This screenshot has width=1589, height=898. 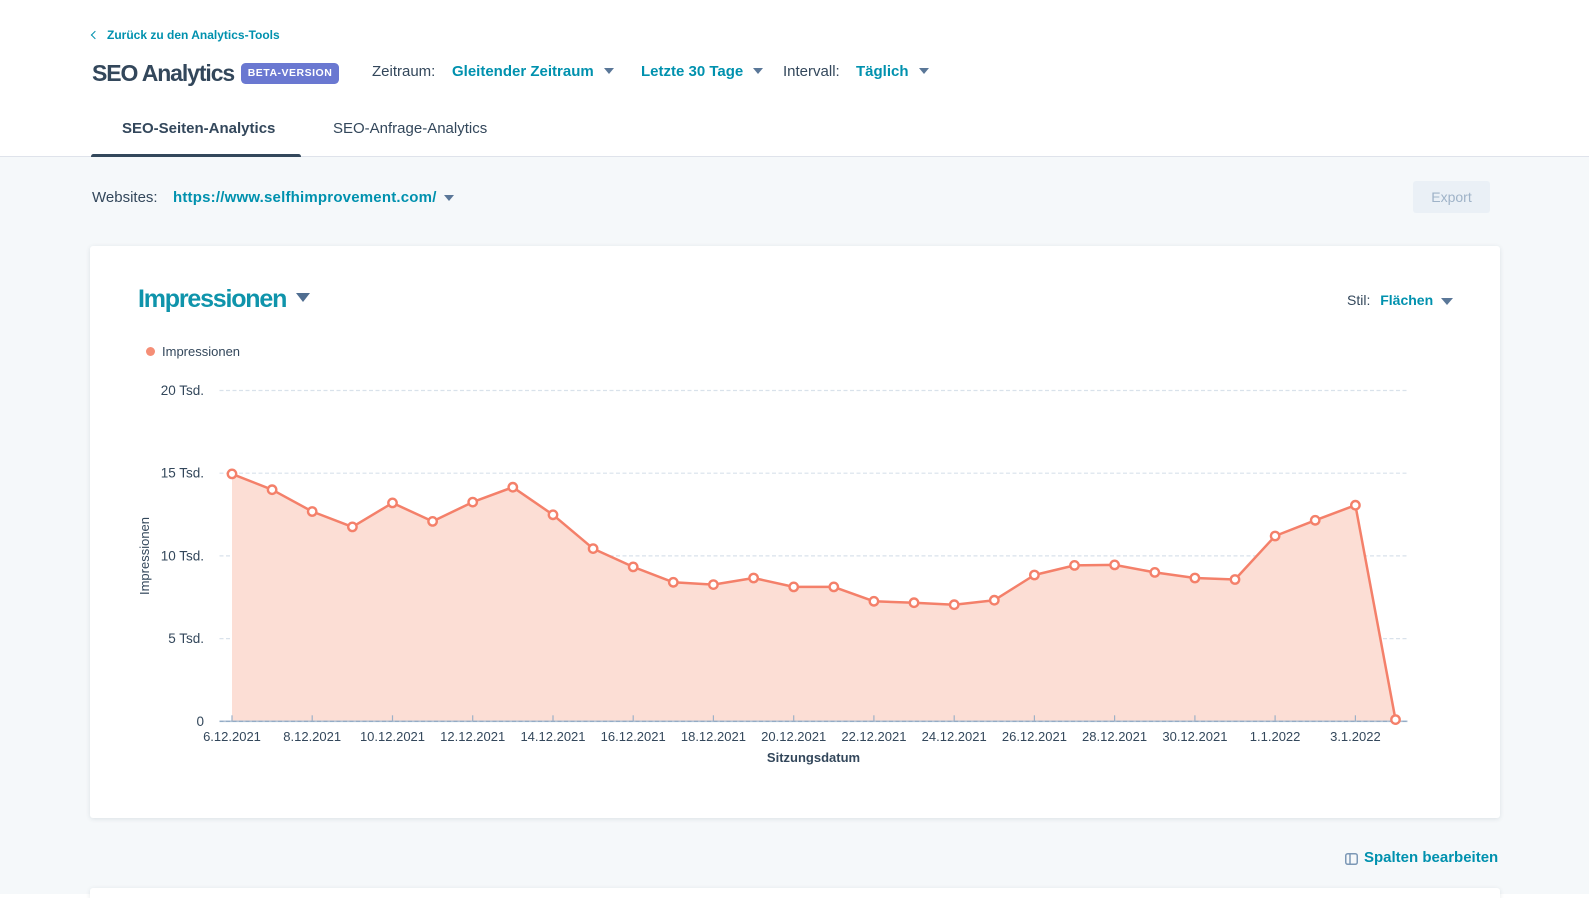 What do you see at coordinates (1034, 736) in the screenshot?
I see `svg-text: 26.12.2021` at bounding box center [1034, 736].